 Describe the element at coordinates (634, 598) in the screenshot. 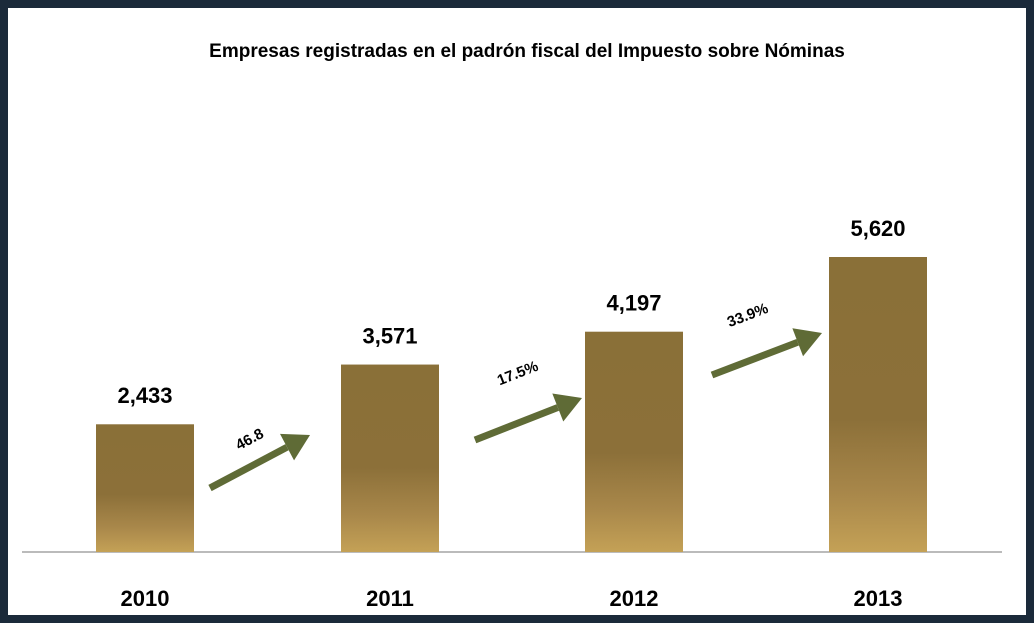

I see `x-tick-label: 2012` at that location.